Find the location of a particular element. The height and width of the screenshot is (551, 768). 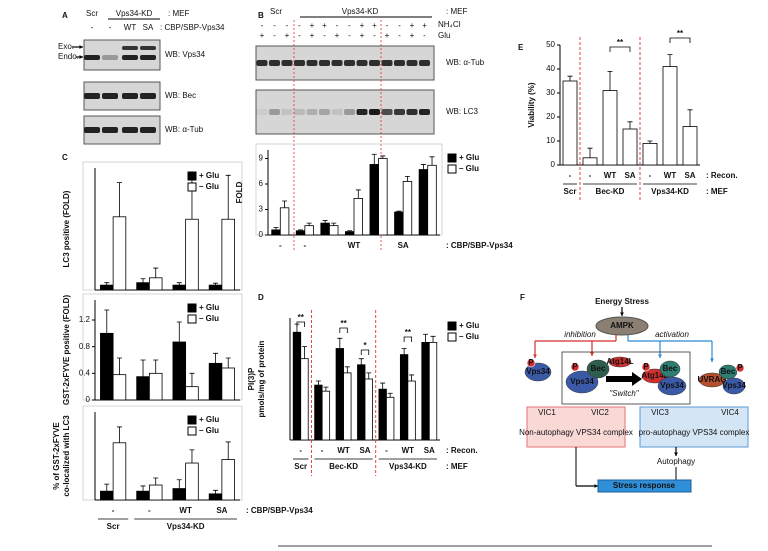

label: Non-autophagy VPS34 complex is located at coordinates (576, 432).